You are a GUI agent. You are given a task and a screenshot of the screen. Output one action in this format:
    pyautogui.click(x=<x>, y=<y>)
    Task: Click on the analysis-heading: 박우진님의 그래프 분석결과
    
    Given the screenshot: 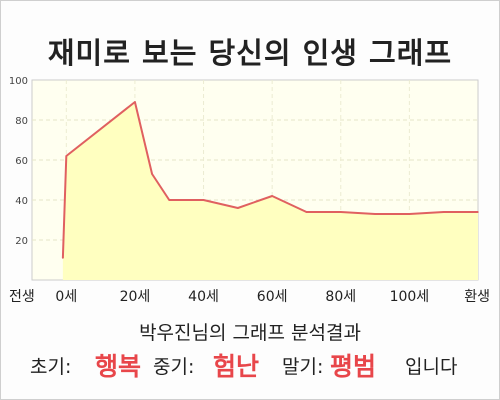 What is the action you would take?
    pyautogui.click(x=250, y=333)
    